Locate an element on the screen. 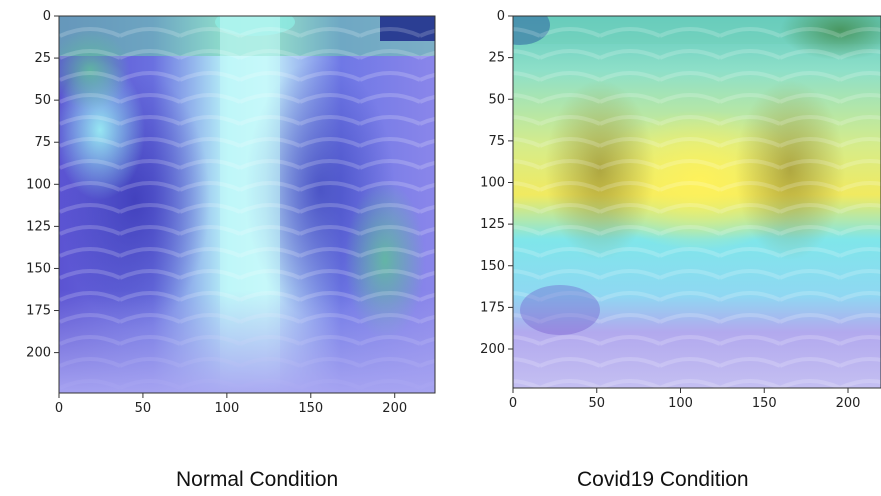 The image size is (881, 496). normal-x-axis: 0 50 100 150 200 is located at coordinates (231, 404).